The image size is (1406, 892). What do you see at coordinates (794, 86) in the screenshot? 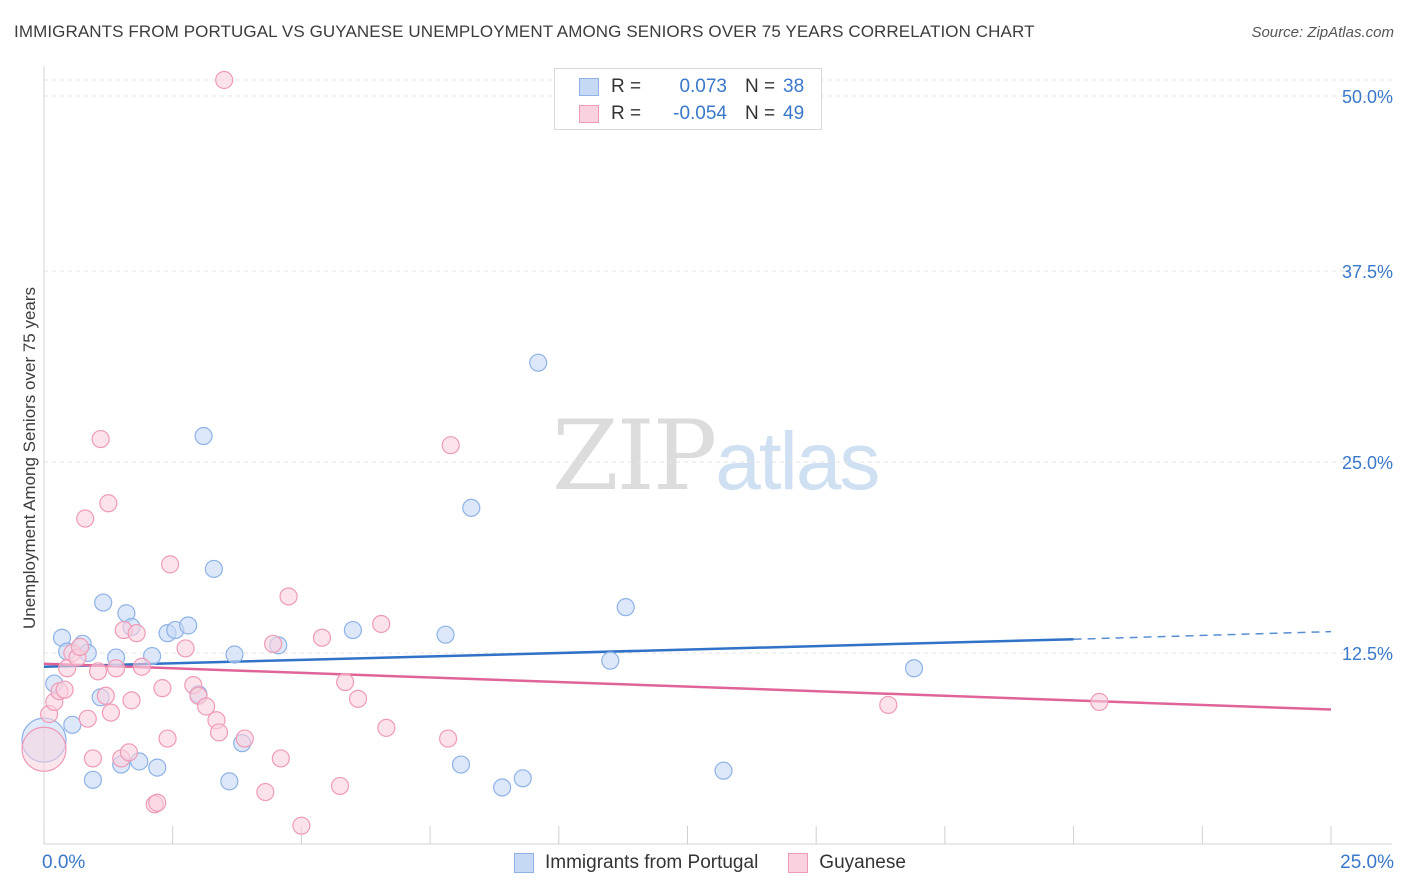
I see `legend-n-value: 38` at bounding box center [794, 86].